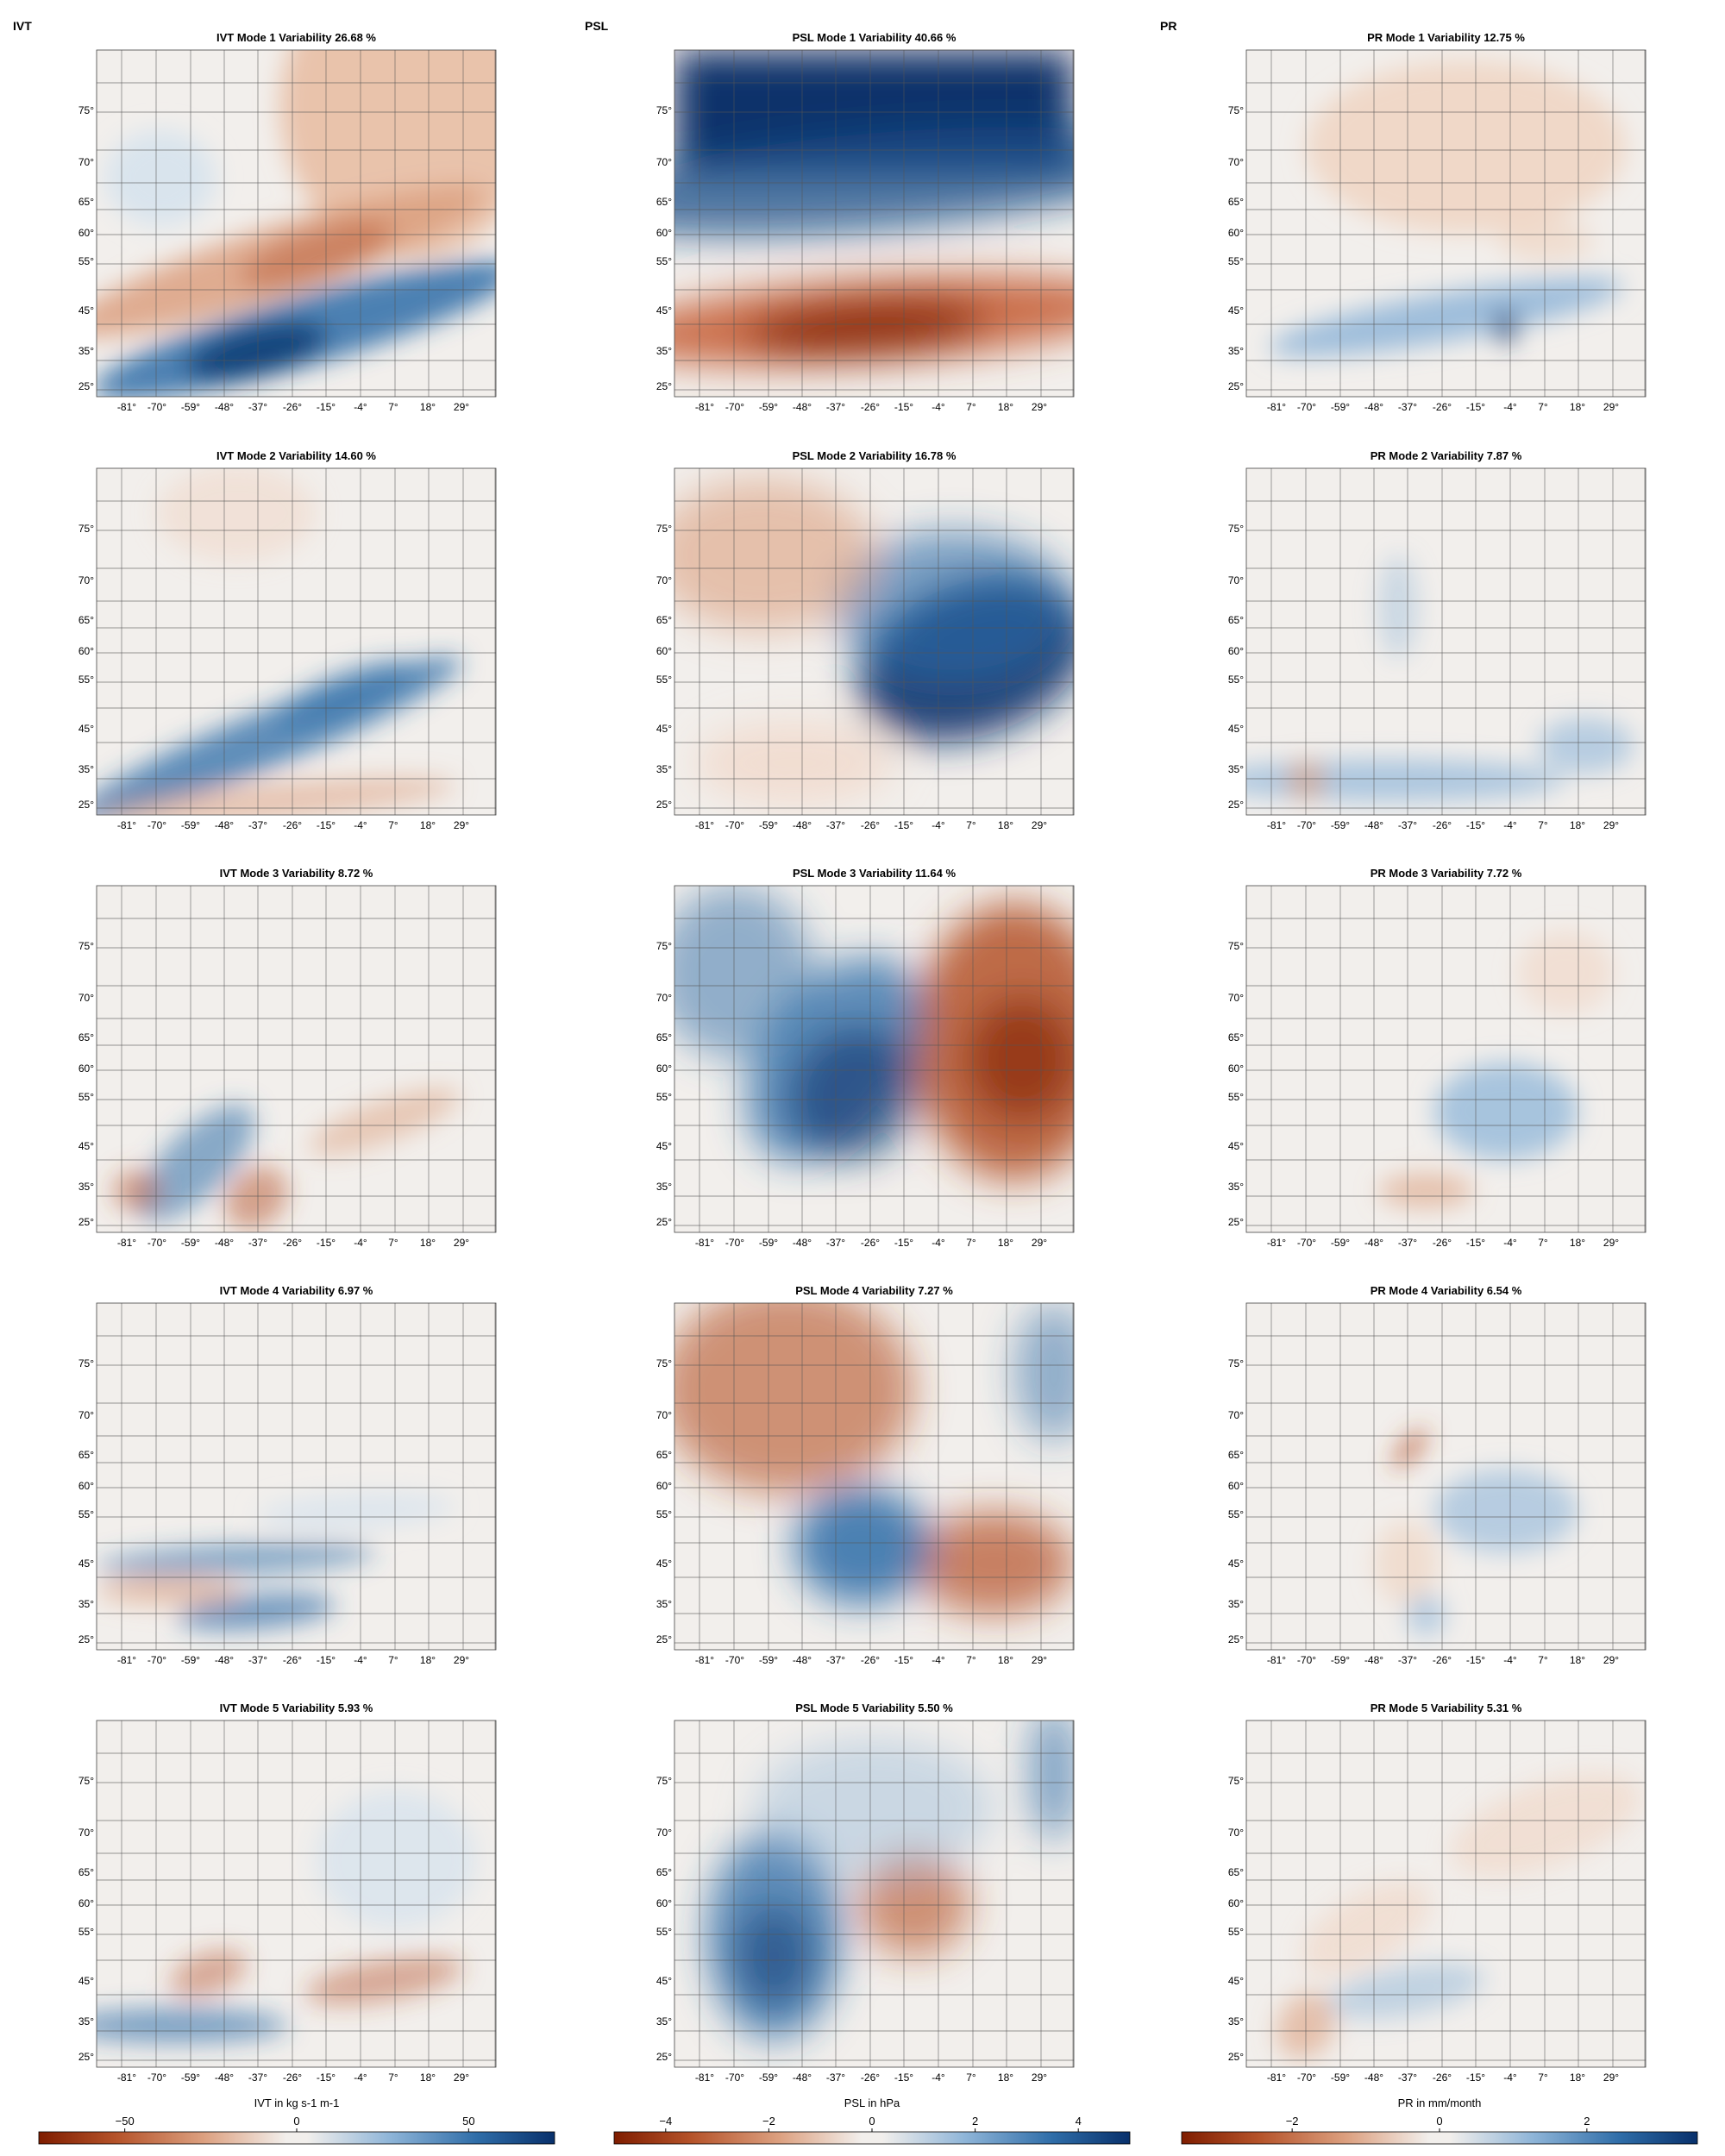 This screenshot has width=1725, height=2156. Describe the element at coordinates (1440, 2138) in the screenshot. I see `colorbar-gradient` at that location.